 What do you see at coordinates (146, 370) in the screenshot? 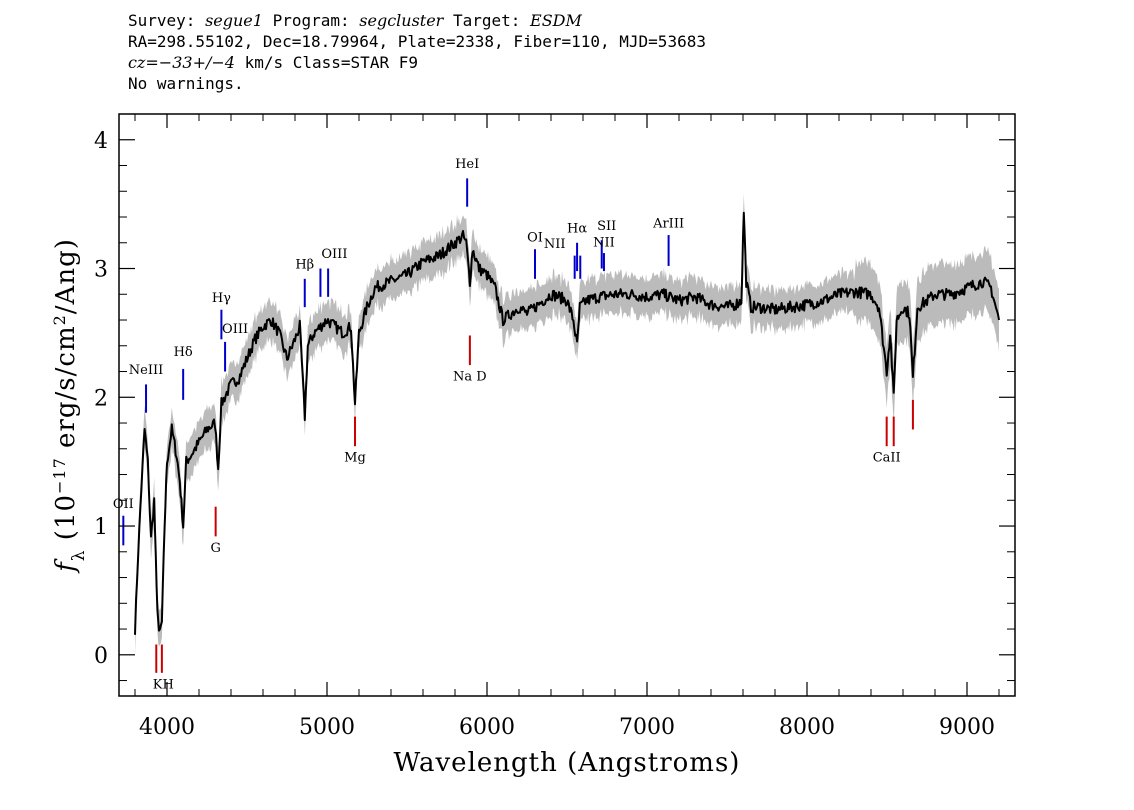
I see `line-label-neiii: NeIII` at bounding box center [146, 370].